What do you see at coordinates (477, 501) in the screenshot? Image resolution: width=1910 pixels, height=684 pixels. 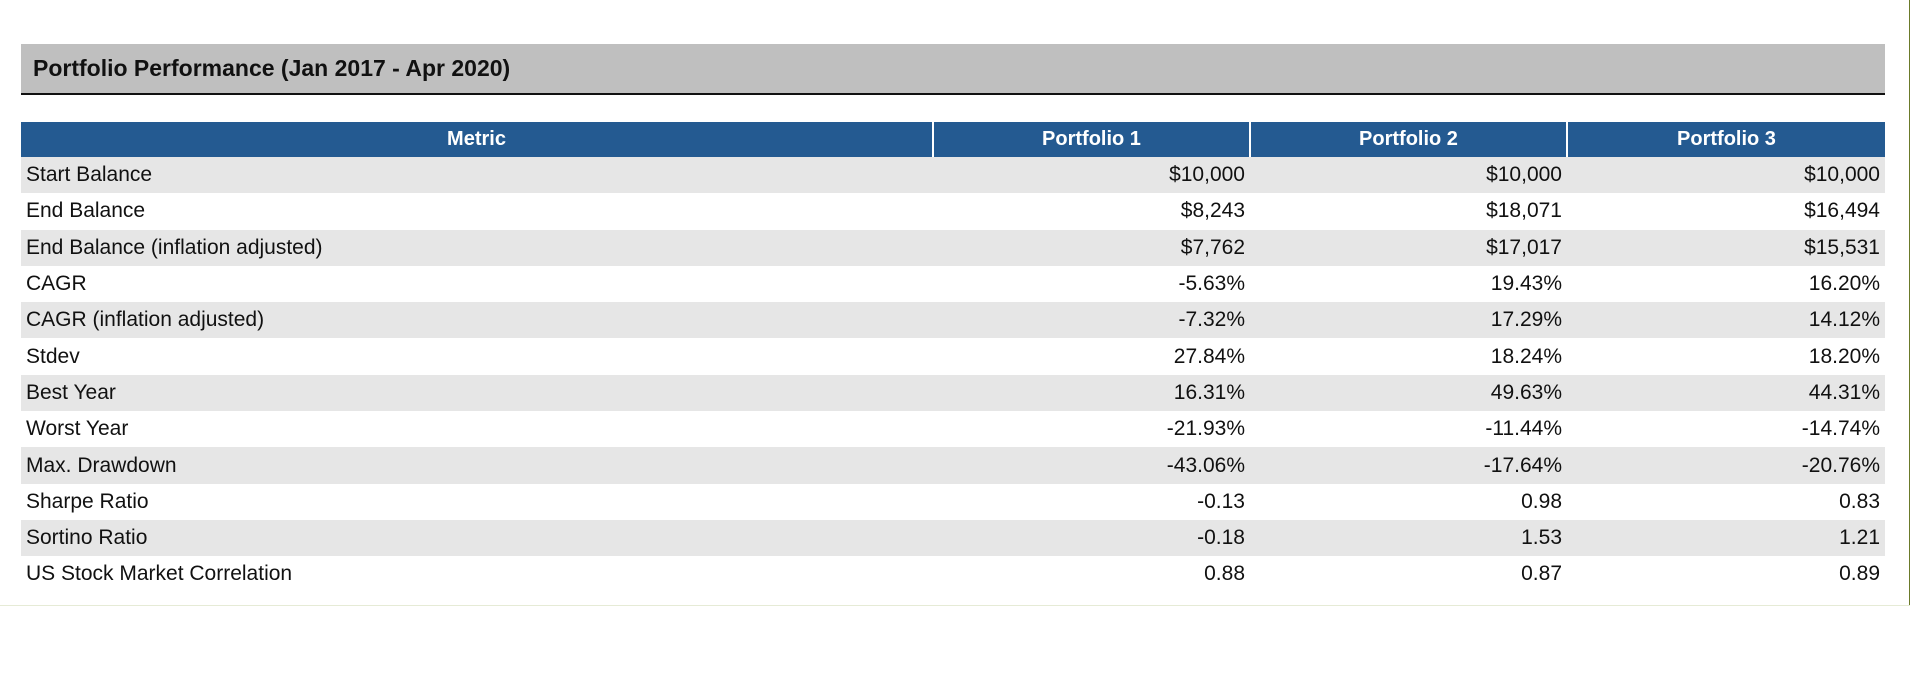 I see `metric-cell: Sharpe Ratio` at bounding box center [477, 501].